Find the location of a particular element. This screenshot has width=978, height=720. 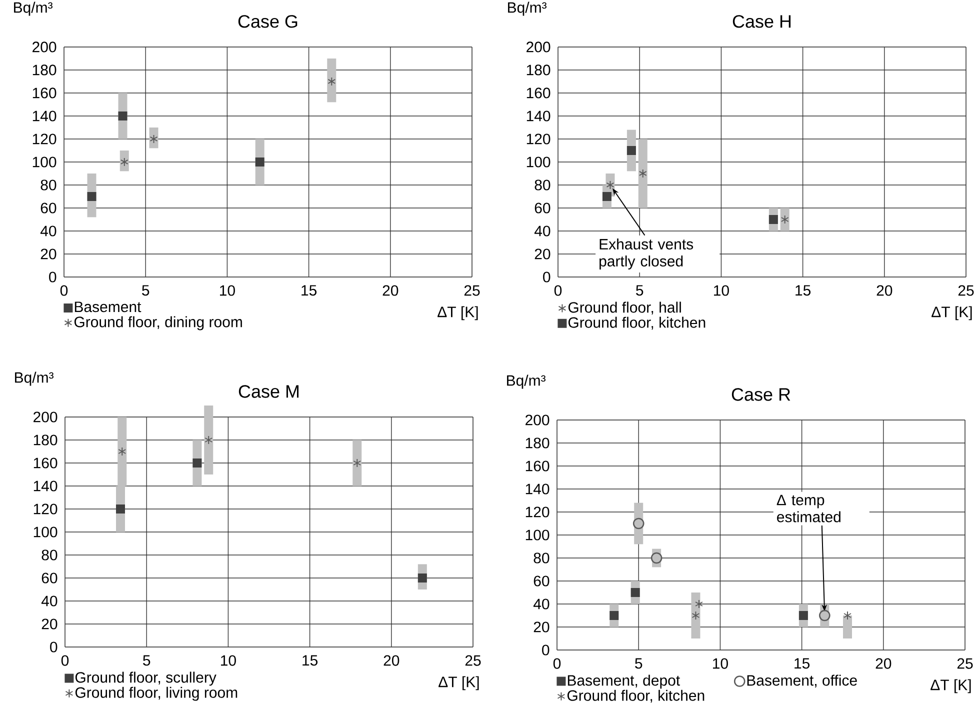

chart-title: Case G is located at coordinates (268, 21).